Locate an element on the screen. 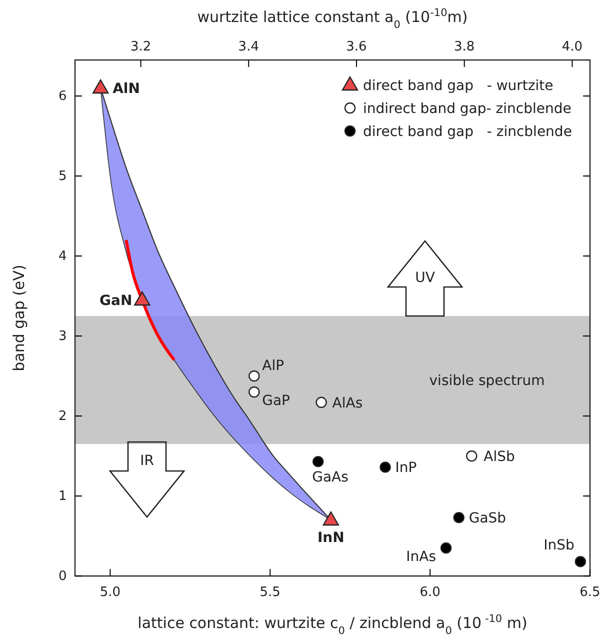 Image resolution: width=605 pixels, height=640 pixels. x-axis-title: lattice constant: wurtzite c$_{0}$ / zincblend a$_{0}$ (10 $^{-10}$ m) is located at coordinates (333, 625).